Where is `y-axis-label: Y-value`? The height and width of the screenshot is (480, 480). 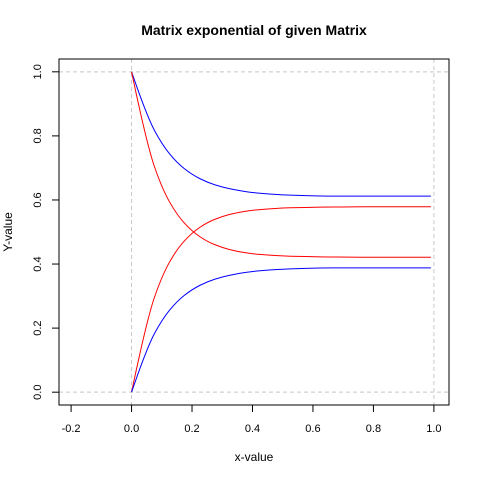
y-axis-label: Y-value is located at coordinates (8, 232).